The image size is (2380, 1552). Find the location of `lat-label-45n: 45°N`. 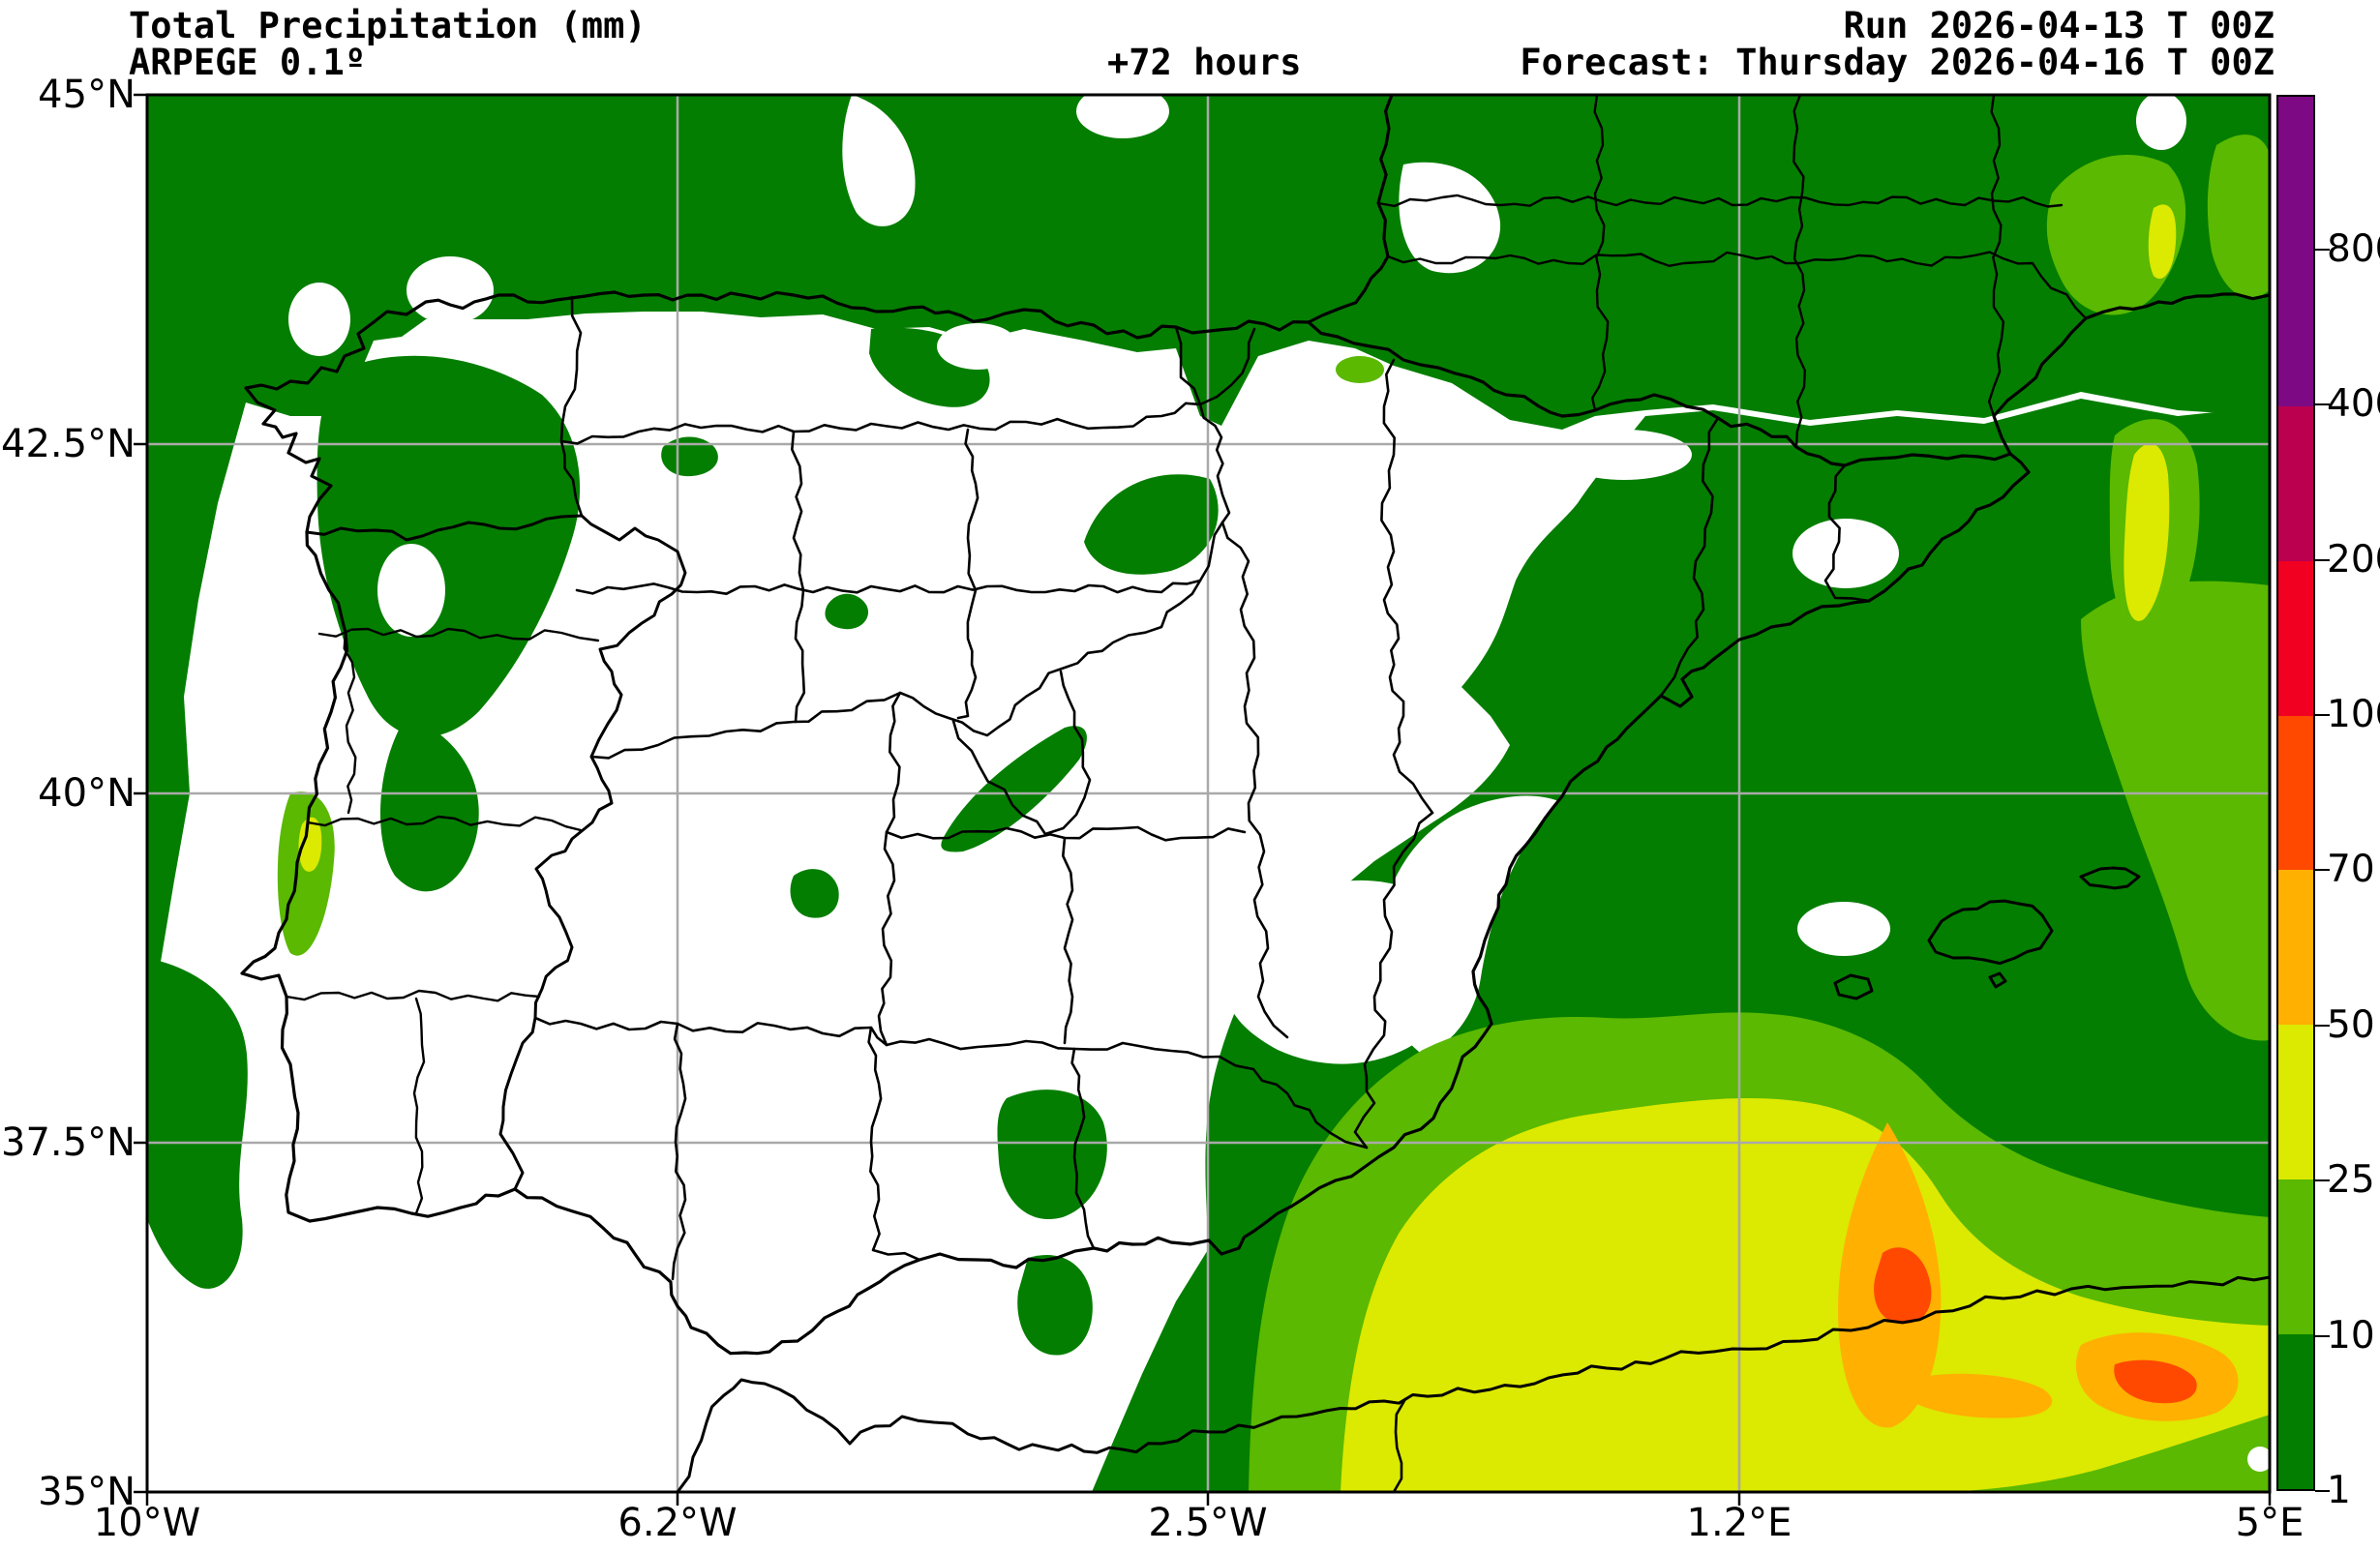

lat-label-45n: 45°N is located at coordinates (87, 95).